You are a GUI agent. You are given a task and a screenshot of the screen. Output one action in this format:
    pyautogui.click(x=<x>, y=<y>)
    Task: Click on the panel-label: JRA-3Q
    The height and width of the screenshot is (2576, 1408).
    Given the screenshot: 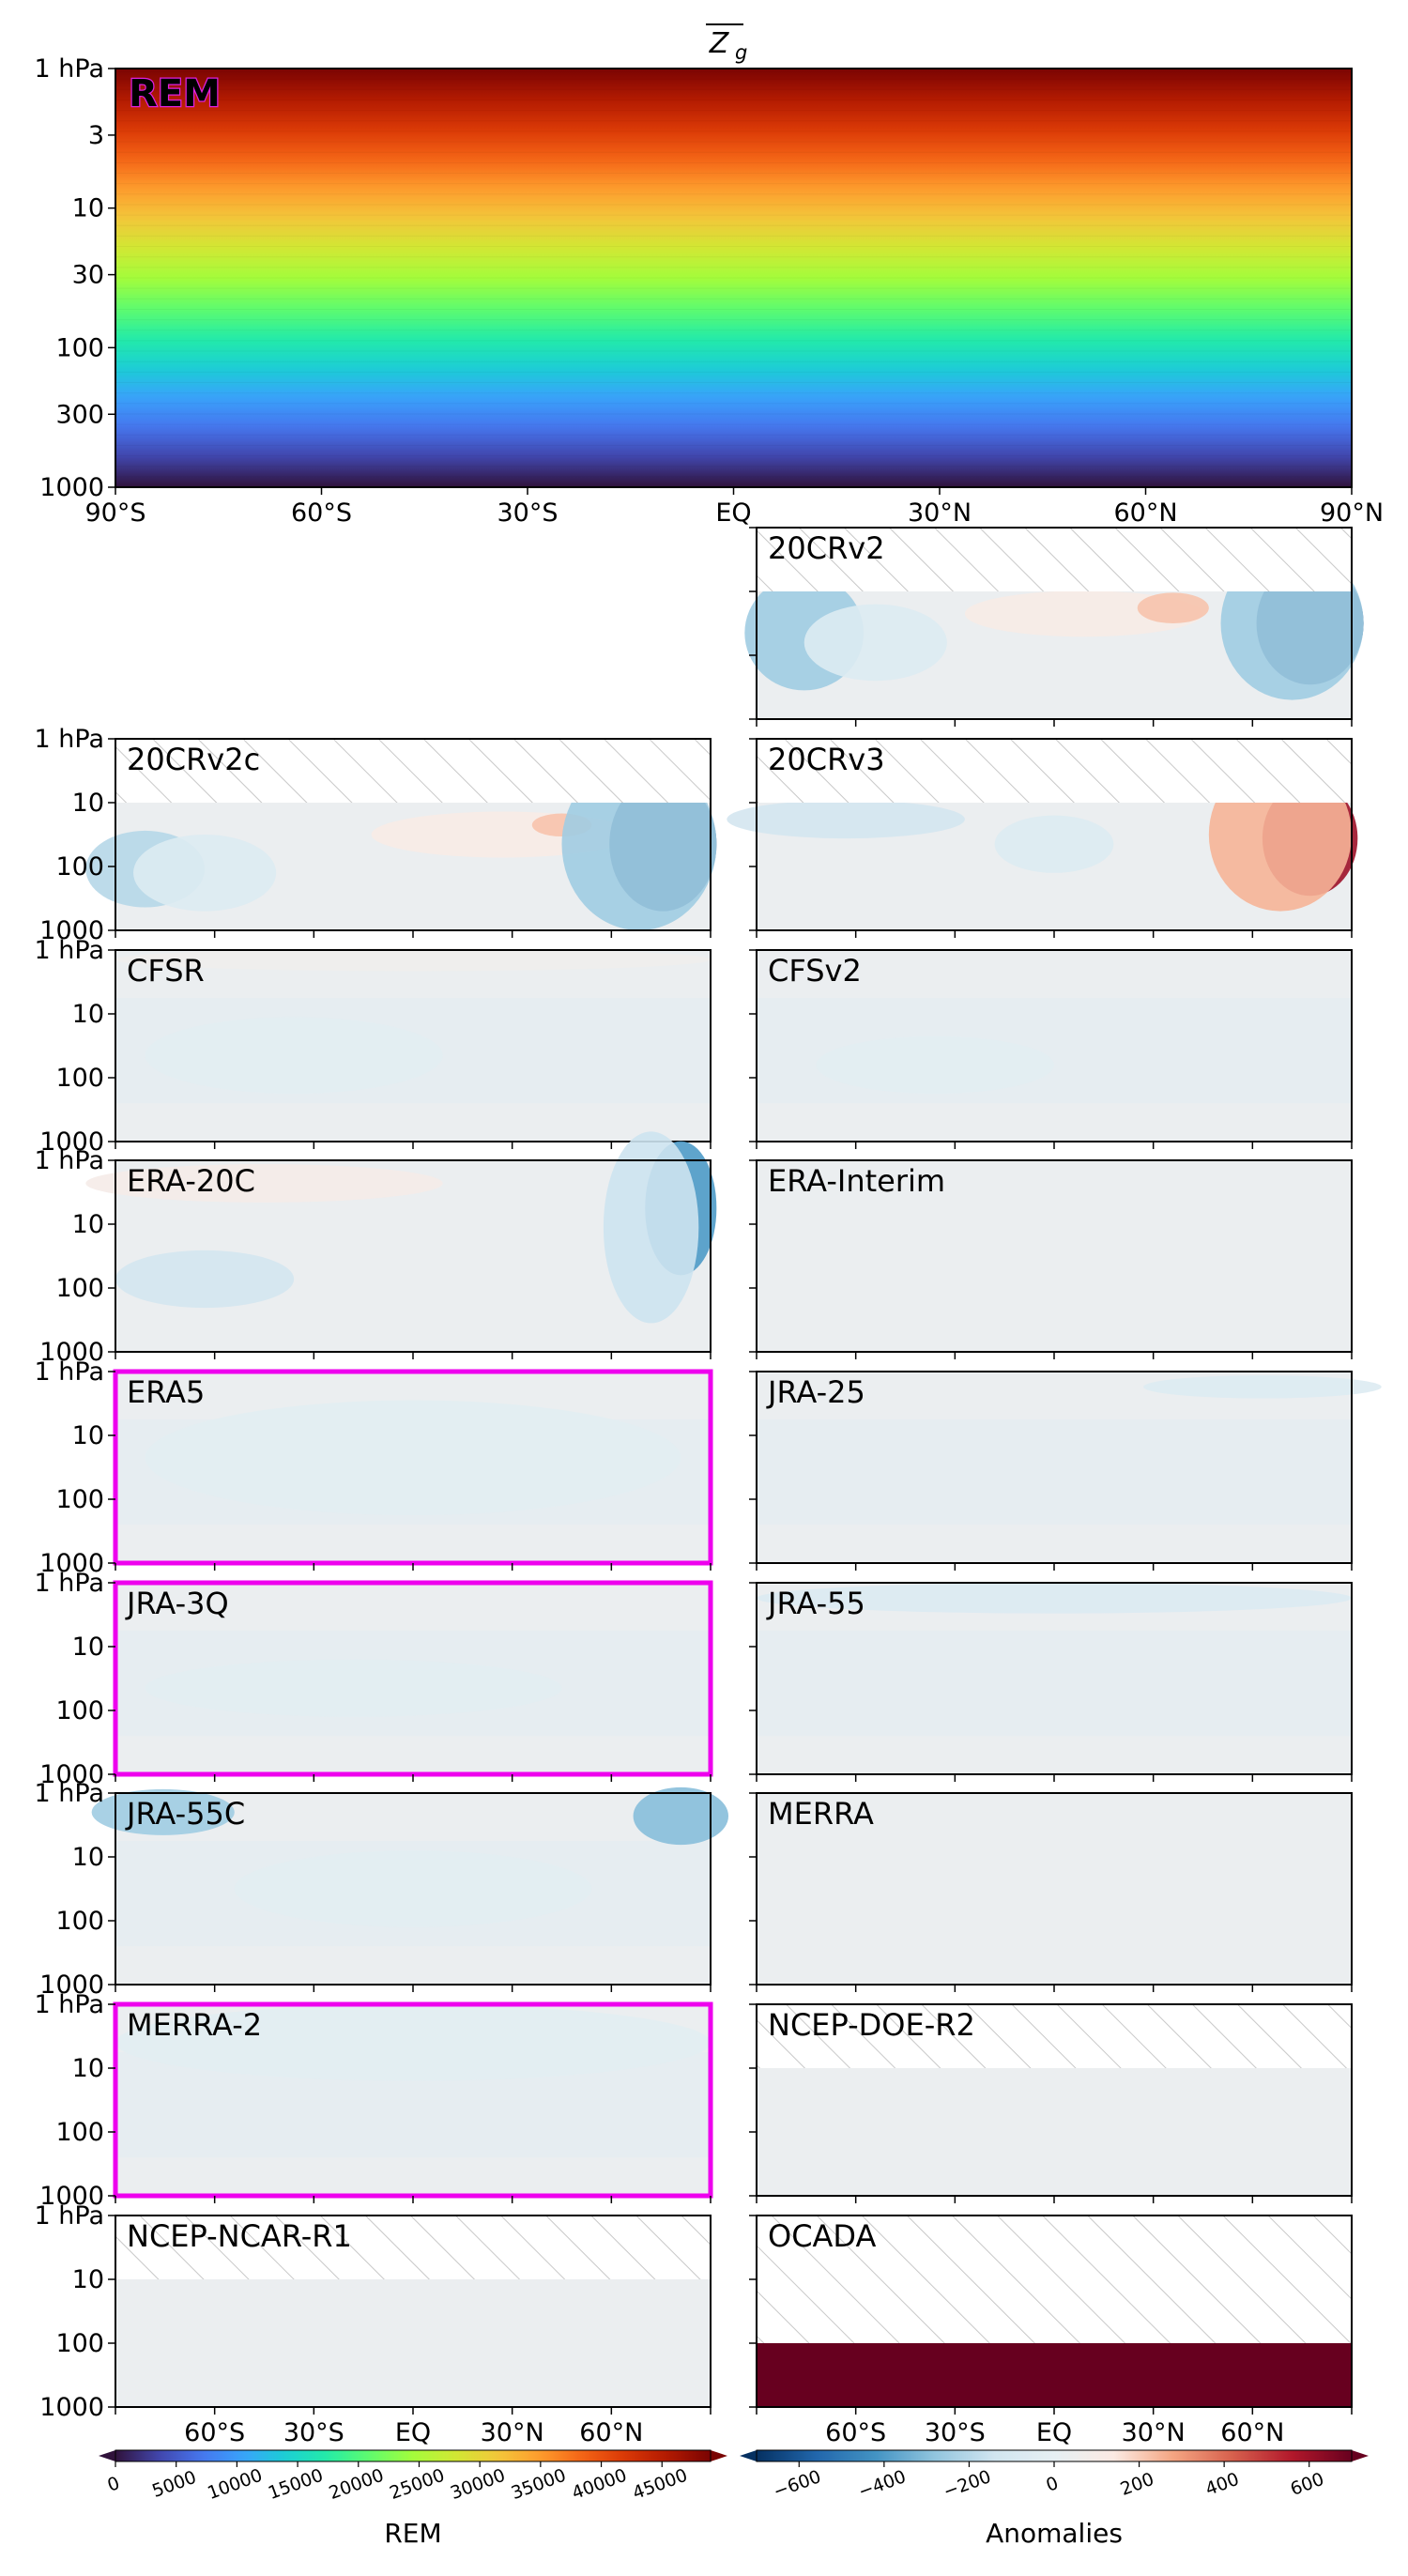 What is the action you would take?
    pyautogui.click(x=177, y=1603)
    